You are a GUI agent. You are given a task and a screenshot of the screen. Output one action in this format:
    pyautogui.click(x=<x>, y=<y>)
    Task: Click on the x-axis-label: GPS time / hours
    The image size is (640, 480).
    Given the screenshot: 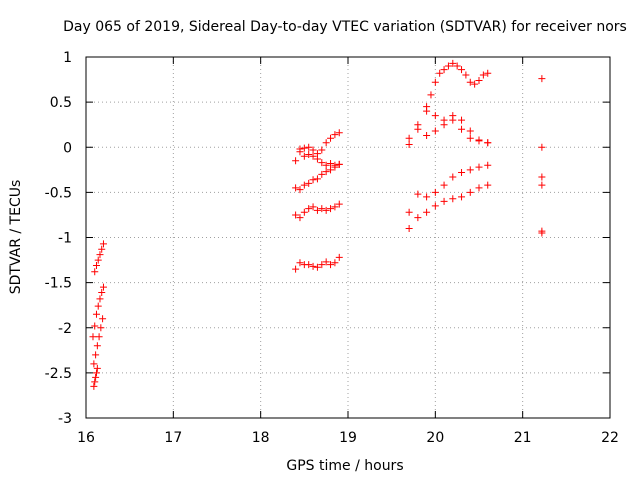 What is the action you would take?
    pyautogui.click(x=344, y=466)
    